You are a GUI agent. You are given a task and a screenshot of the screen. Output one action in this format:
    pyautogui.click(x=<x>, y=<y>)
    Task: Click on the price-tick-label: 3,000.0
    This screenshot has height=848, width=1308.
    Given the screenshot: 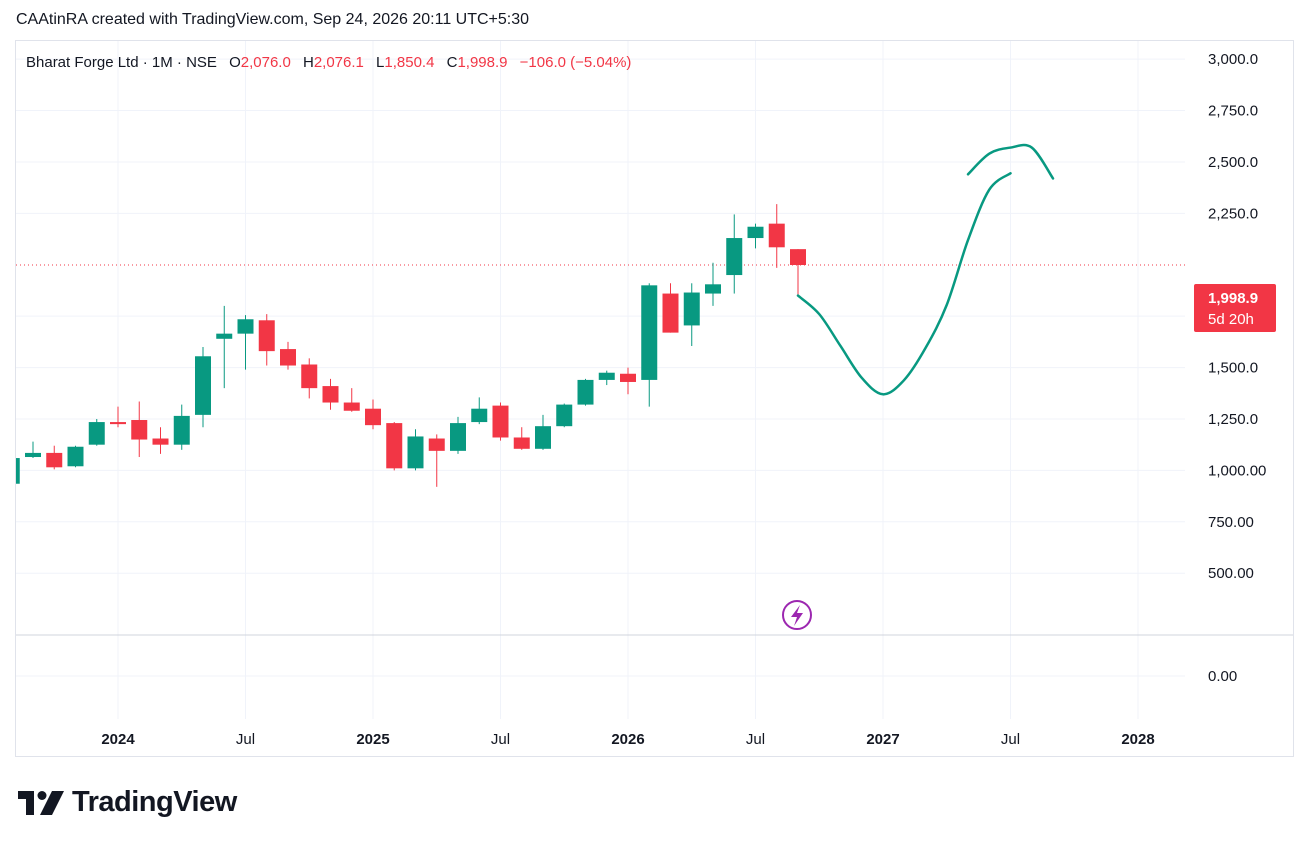 What is the action you would take?
    pyautogui.click(x=1233, y=59)
    